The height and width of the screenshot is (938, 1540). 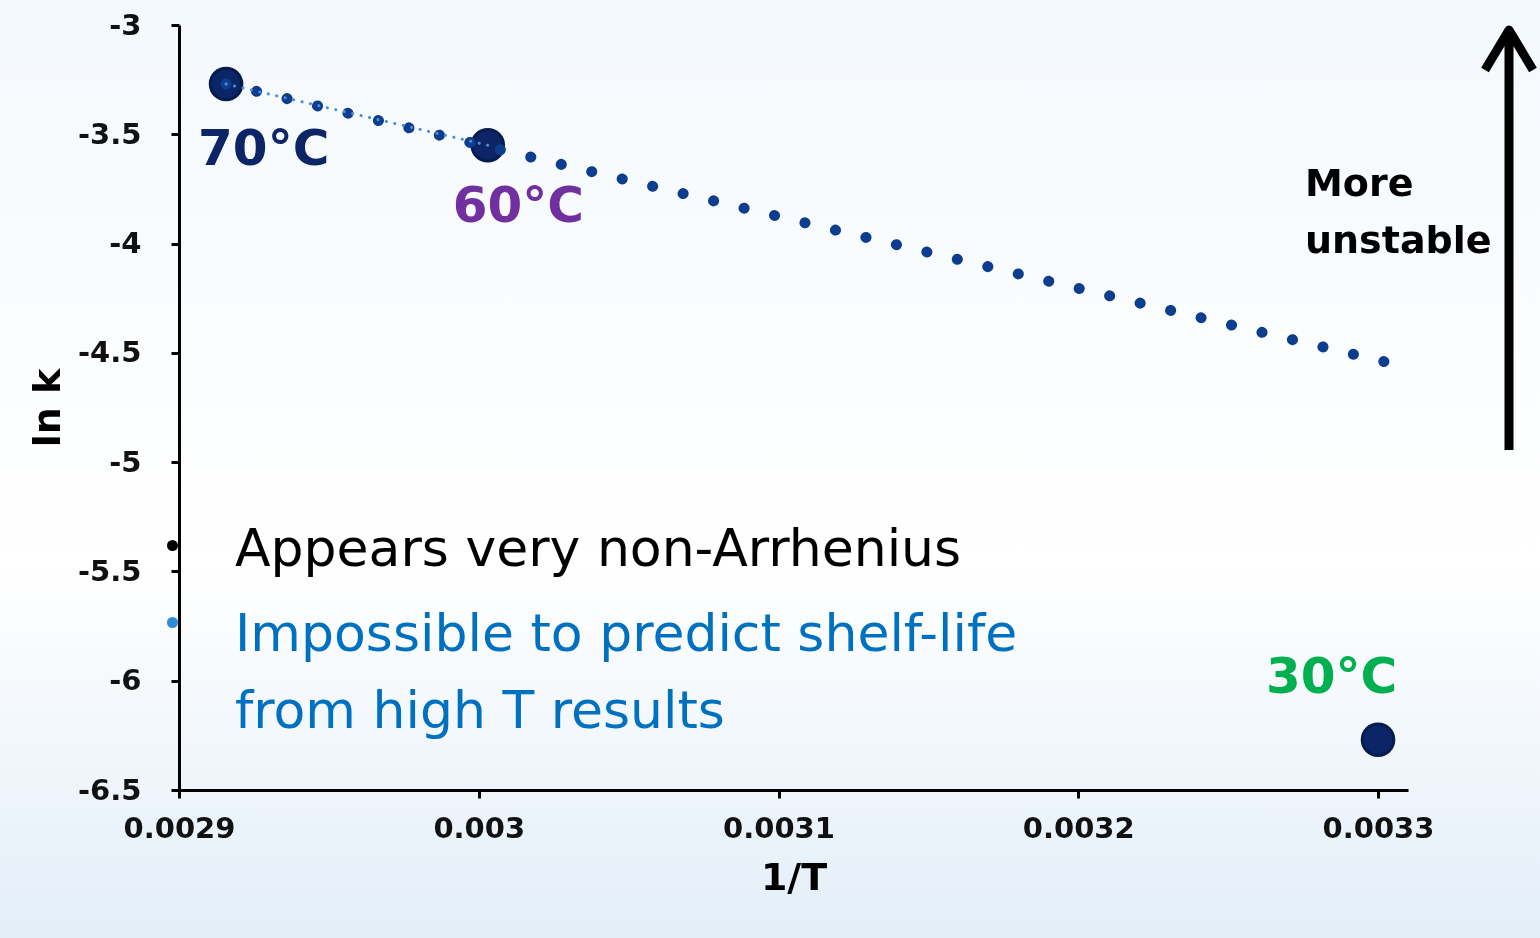 I want to click on y-tick-label: -5.5, so click(x=110, y=570).